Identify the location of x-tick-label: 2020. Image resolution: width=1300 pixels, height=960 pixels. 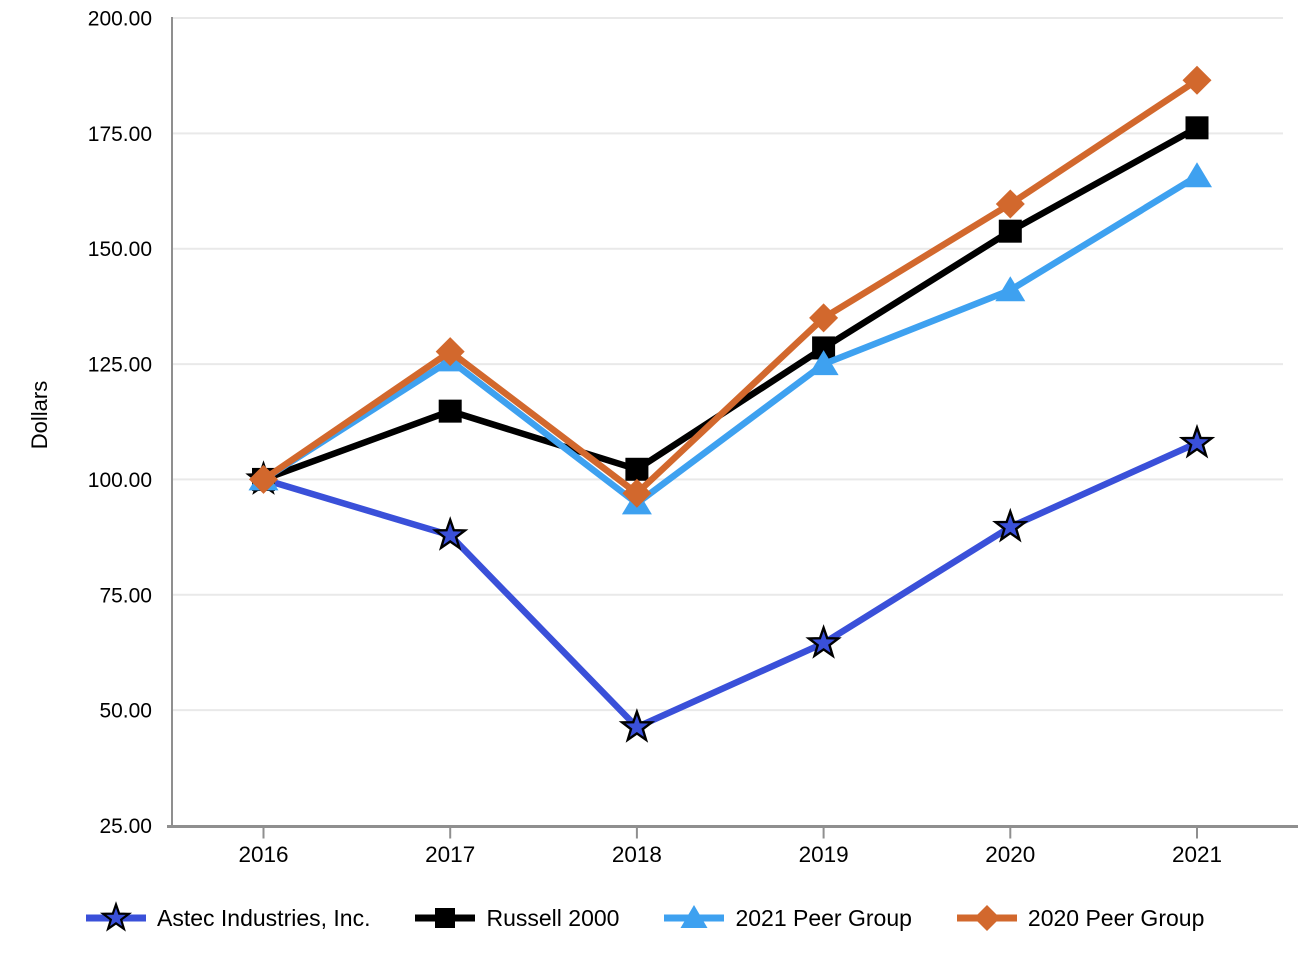
(1010, 854).